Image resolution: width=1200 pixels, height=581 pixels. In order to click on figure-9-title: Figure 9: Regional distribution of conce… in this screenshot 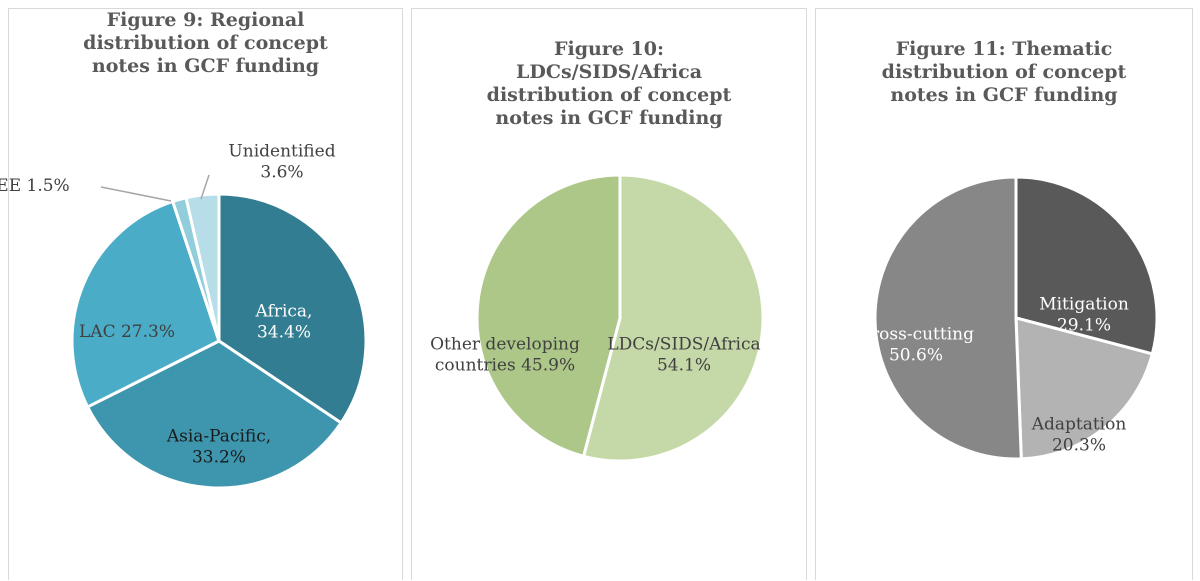, I will do `click(205, 43)`.